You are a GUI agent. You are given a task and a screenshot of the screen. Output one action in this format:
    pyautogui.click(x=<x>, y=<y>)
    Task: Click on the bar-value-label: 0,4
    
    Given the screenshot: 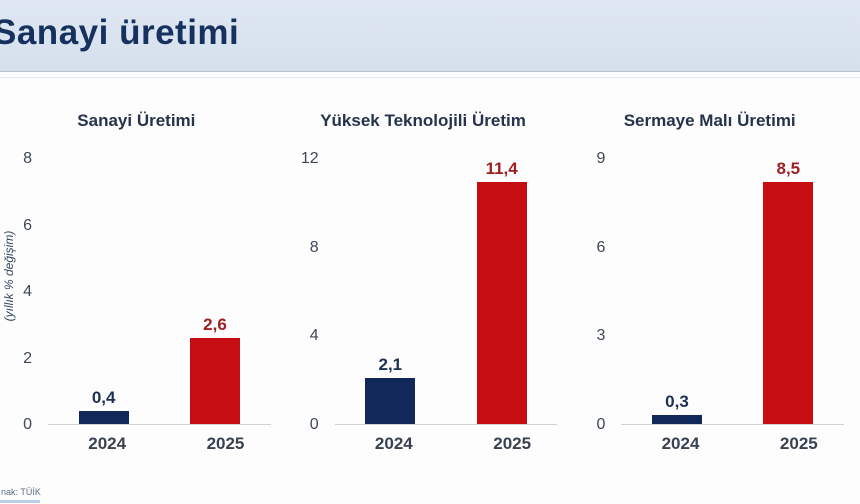 What is the action you would take?
    pyautogui.click(x=103, y=397)
    